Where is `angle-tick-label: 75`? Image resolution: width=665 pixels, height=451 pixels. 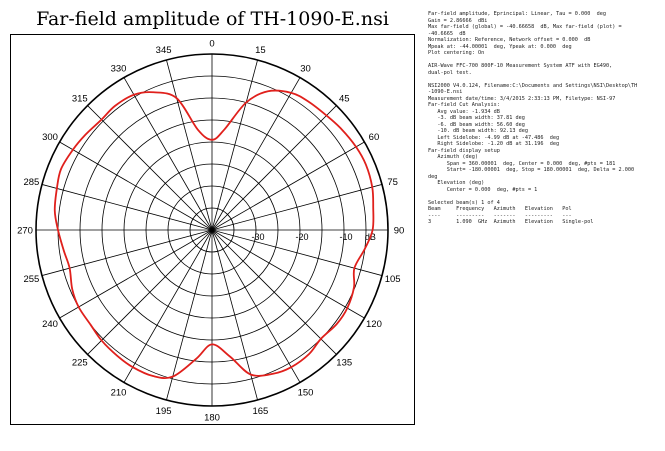
angle-tick-label: 75 is located at coordinates (392, 182).